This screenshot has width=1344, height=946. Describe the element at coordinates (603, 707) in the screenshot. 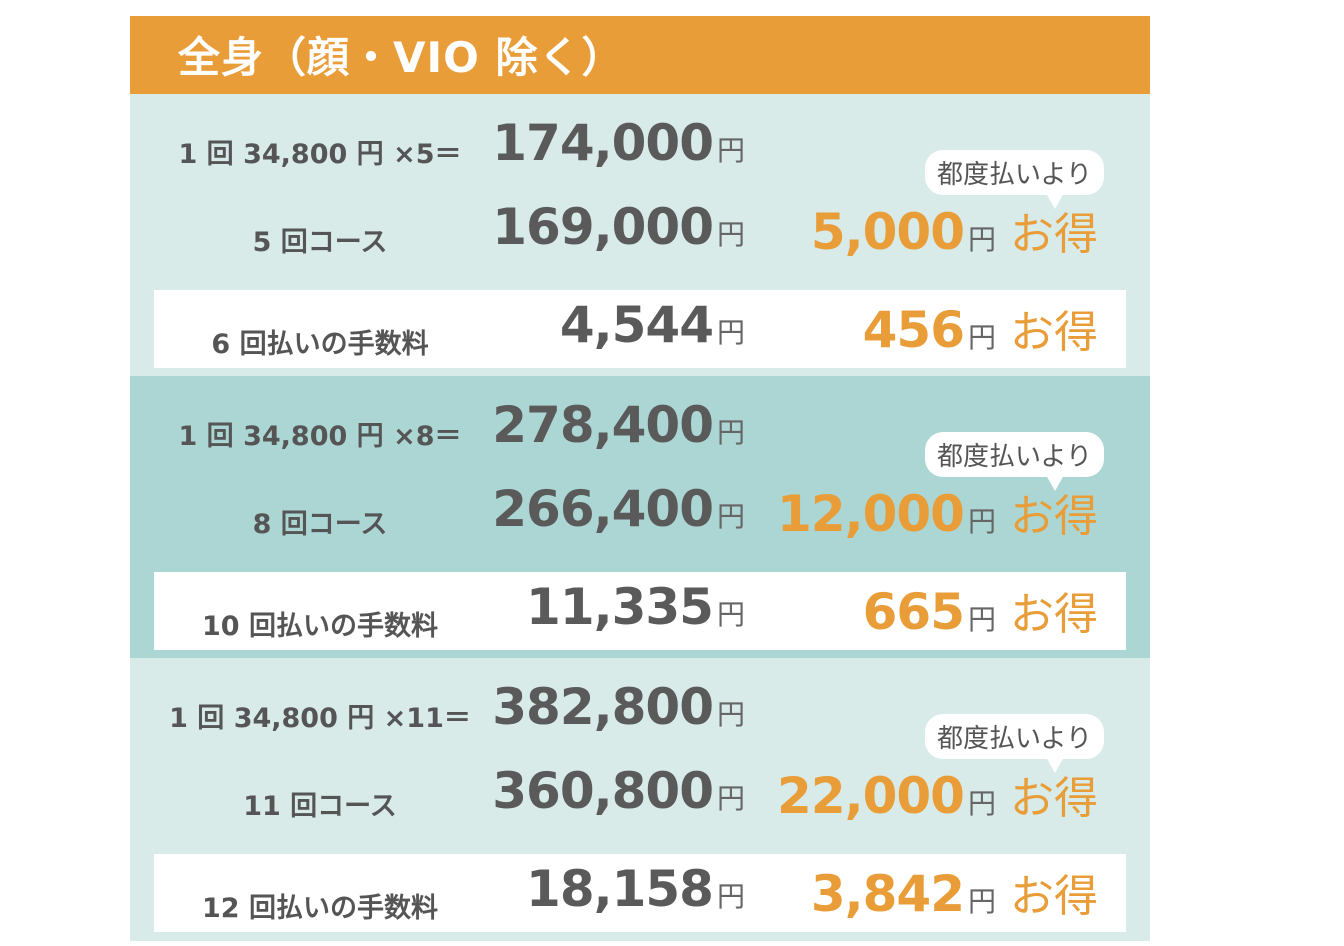

I see `single-total-value: 382,800` at that location.